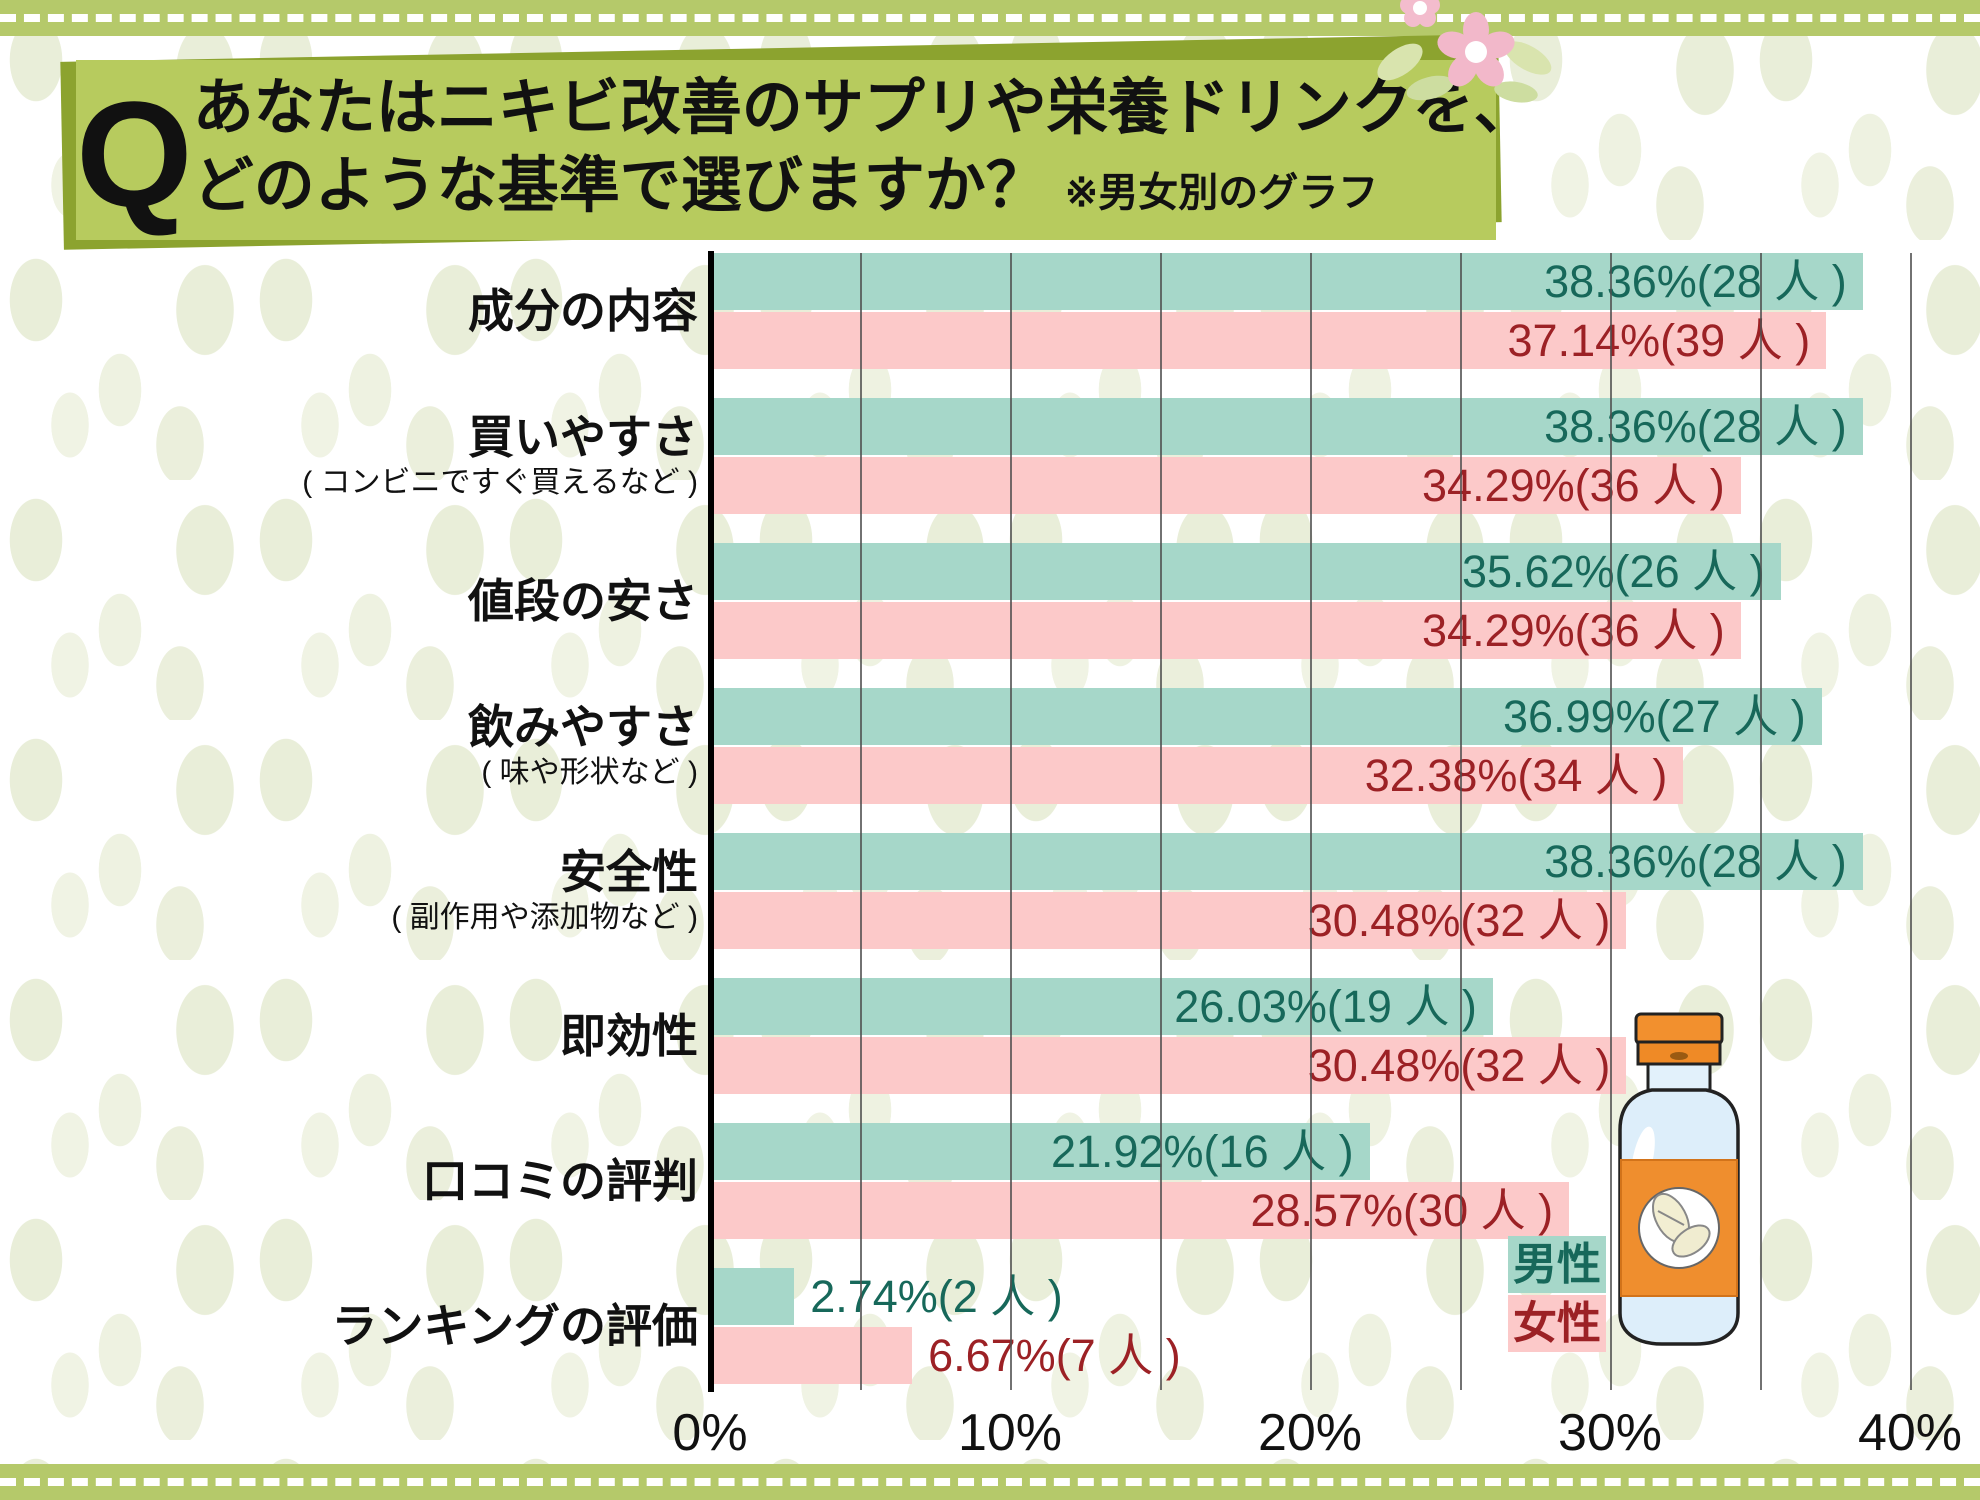 The image size is (1980, 1500). What do you see at coordinates (1326, 456) in the screenshot?
I see `bars-cell: 38.36%(28 人 ) 34.29%(36 人 )` at bounding box center [1326, 456].